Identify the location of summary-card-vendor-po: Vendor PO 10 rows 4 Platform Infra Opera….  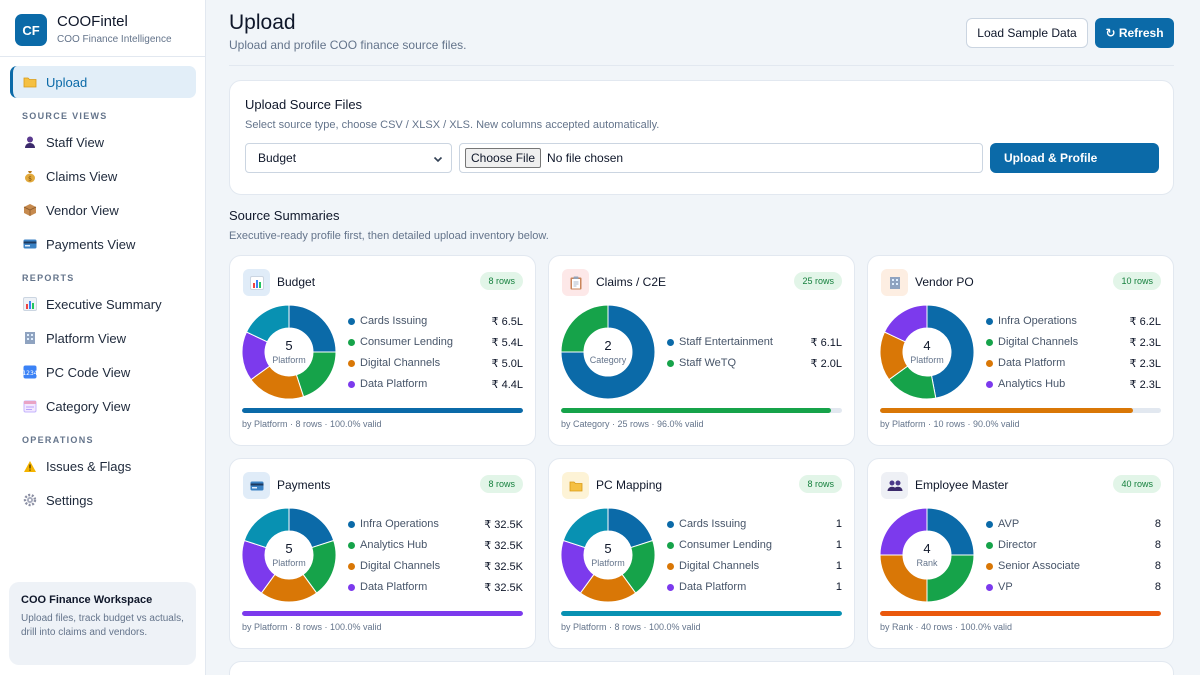
(1020, 350).